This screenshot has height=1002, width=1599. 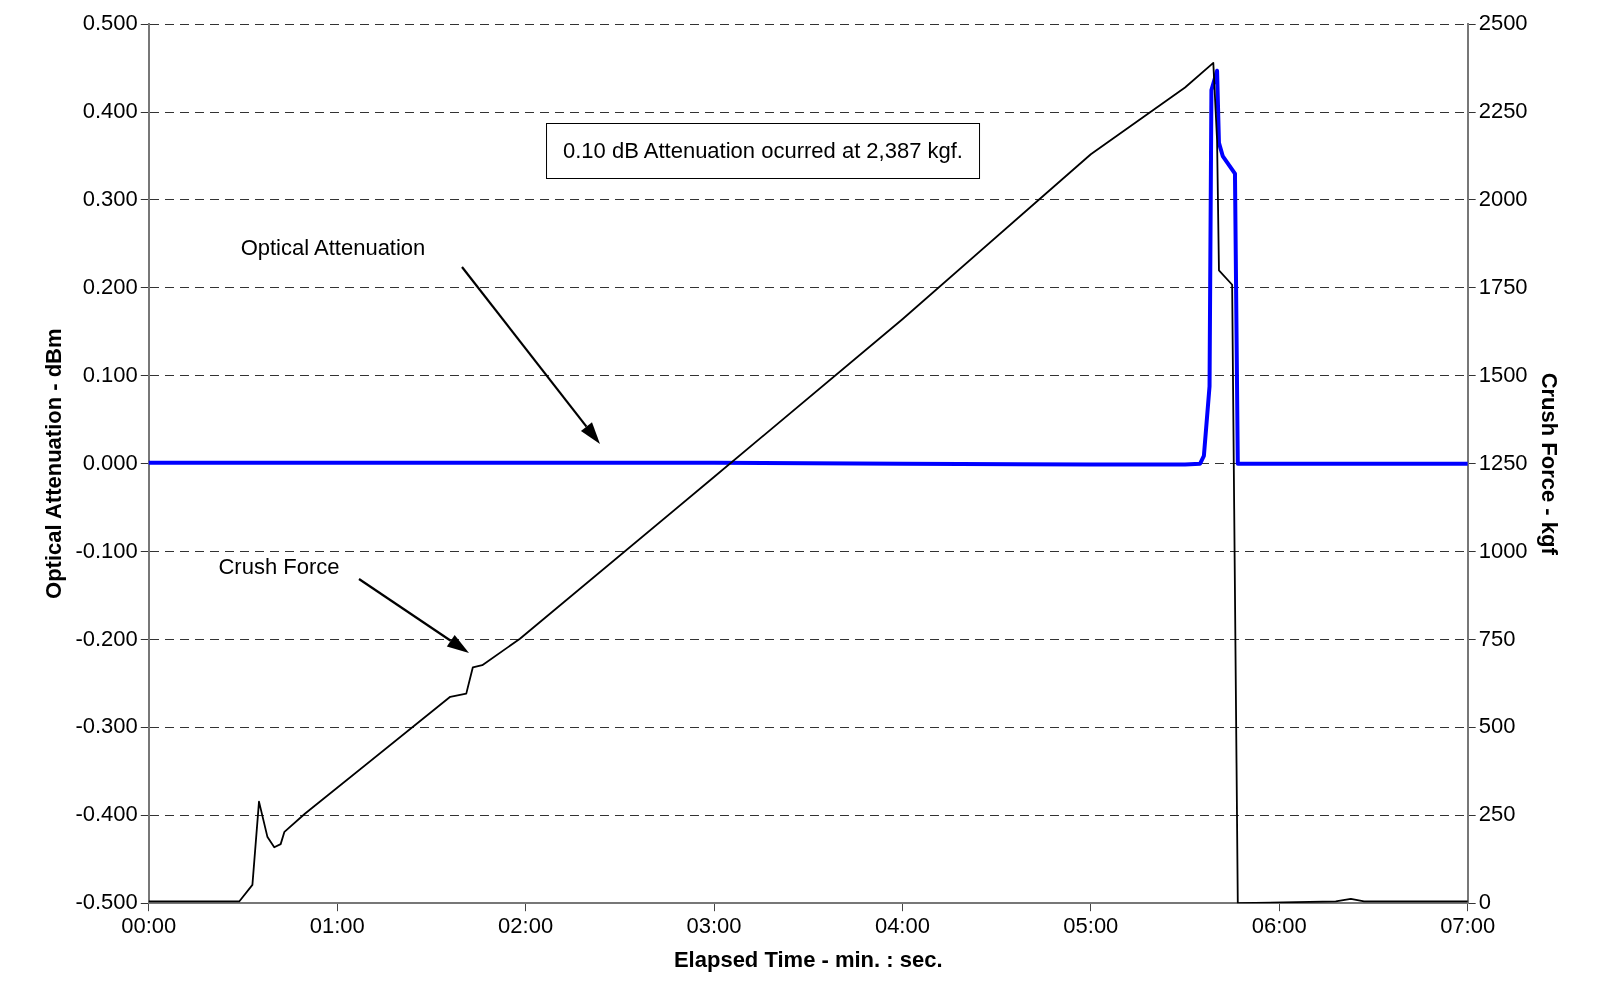 What do you see at coordinates (54, 463) in the screenshot?
I see `y-axis-title: Optical Attenuation - dBm` at bounding box center [54, 463].